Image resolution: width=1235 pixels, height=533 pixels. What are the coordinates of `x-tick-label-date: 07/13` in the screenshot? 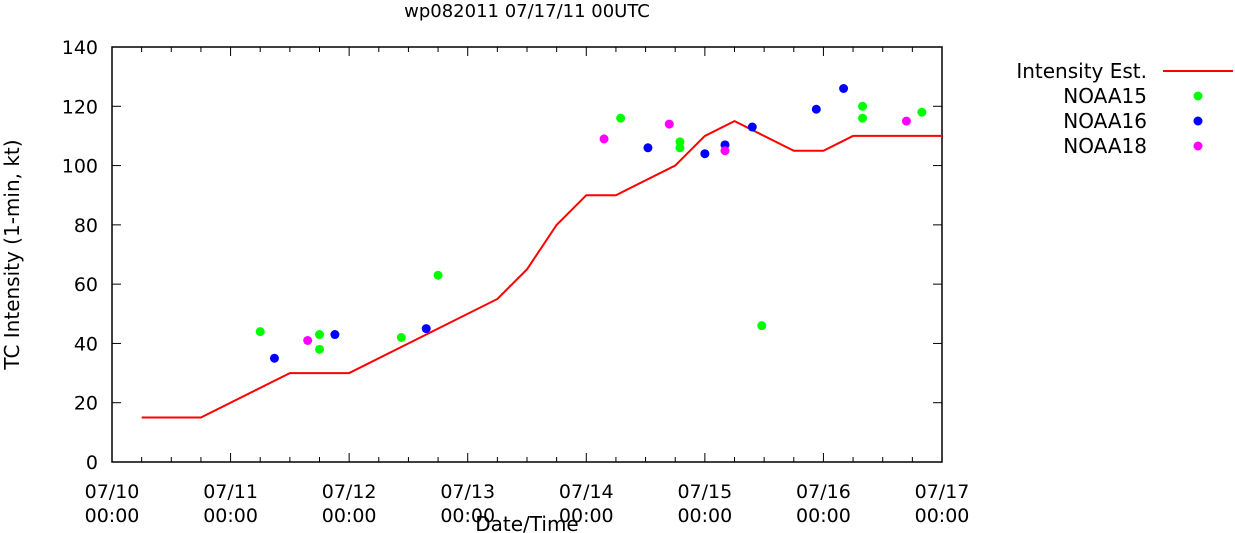 It's located at (467, 492).